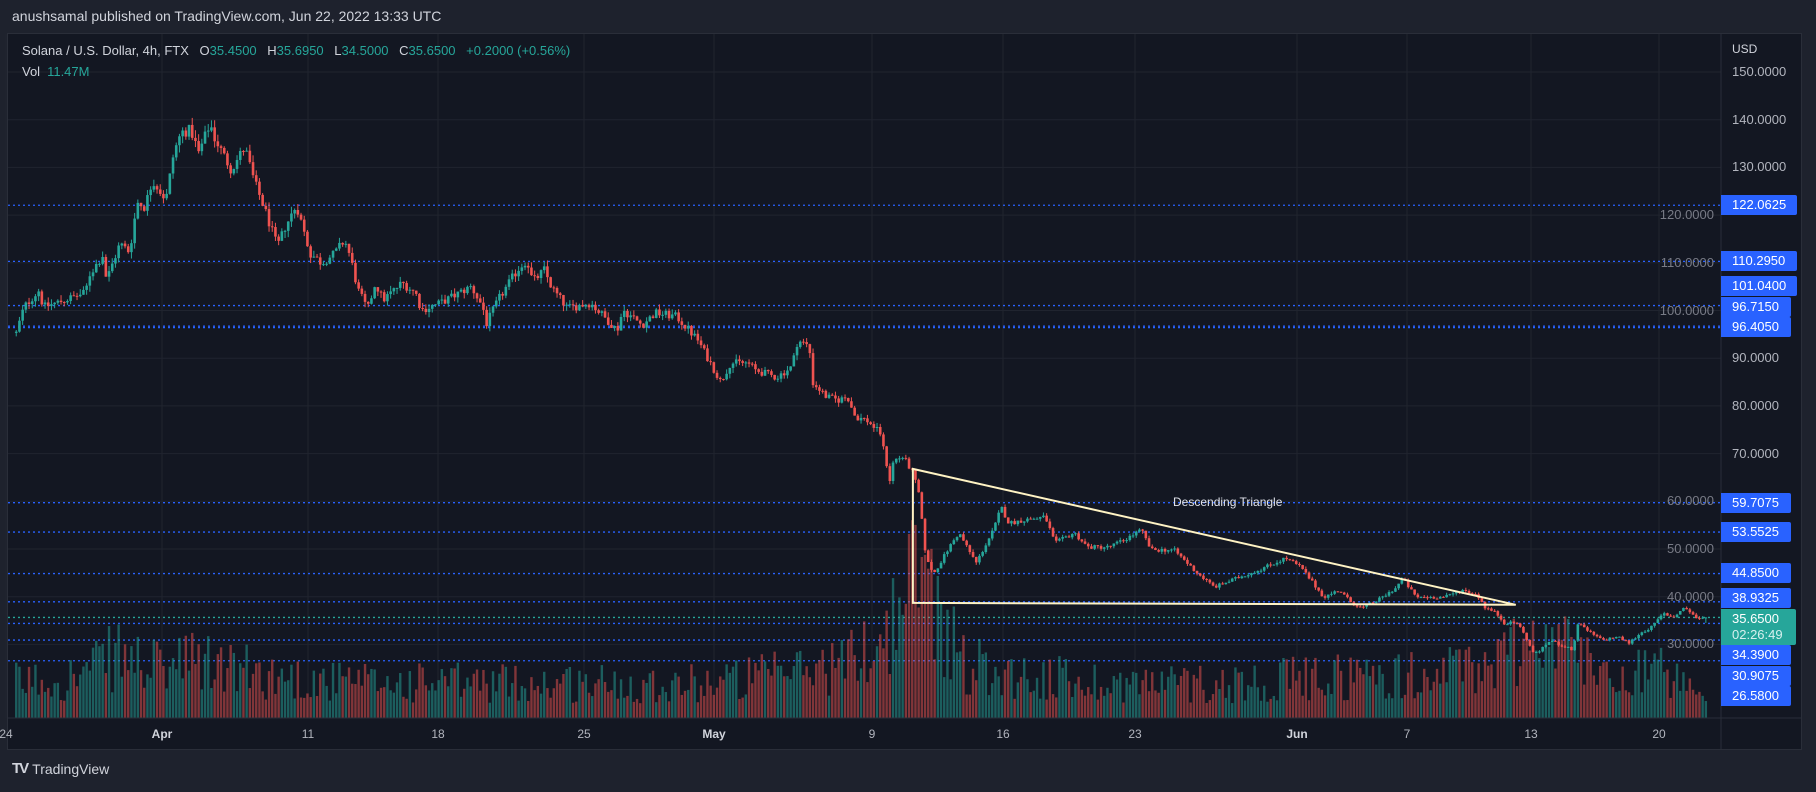 This screenshot has height=792, width=1816. Describe the element at coordinates (714, 734) in the screenshot. I see `time-tick-label: May` at that location.